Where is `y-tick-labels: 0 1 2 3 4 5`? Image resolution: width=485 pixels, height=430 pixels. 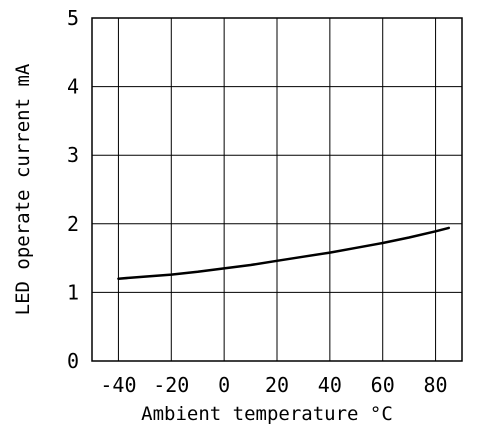
y-tick-labels: 0 1 2 3 4 5 is located at coordinates (73, 189).